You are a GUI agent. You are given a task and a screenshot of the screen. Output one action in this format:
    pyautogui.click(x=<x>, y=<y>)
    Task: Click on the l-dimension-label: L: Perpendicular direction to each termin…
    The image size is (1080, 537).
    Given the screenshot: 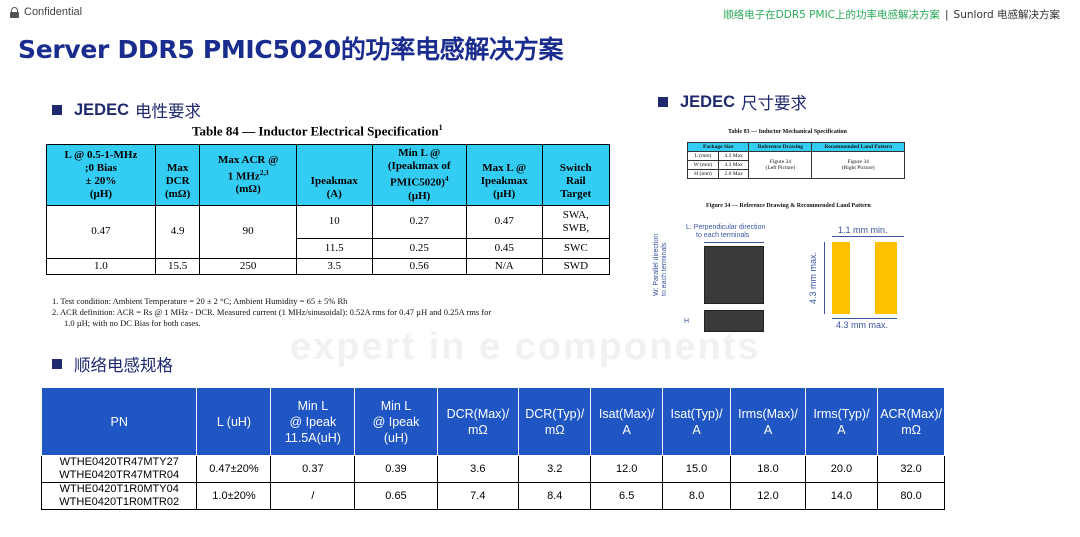 What is the action you would take?
    pyautogui.click(x=726, y=231)
    